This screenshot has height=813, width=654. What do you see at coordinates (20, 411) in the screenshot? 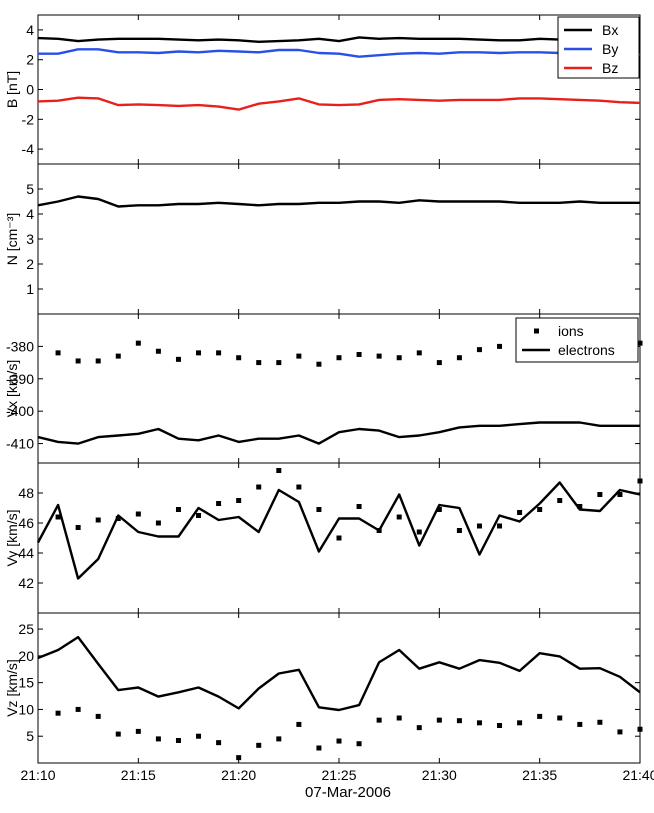
I see `panel-vx-ytick-label: -400` at bounding box center [20, 411].